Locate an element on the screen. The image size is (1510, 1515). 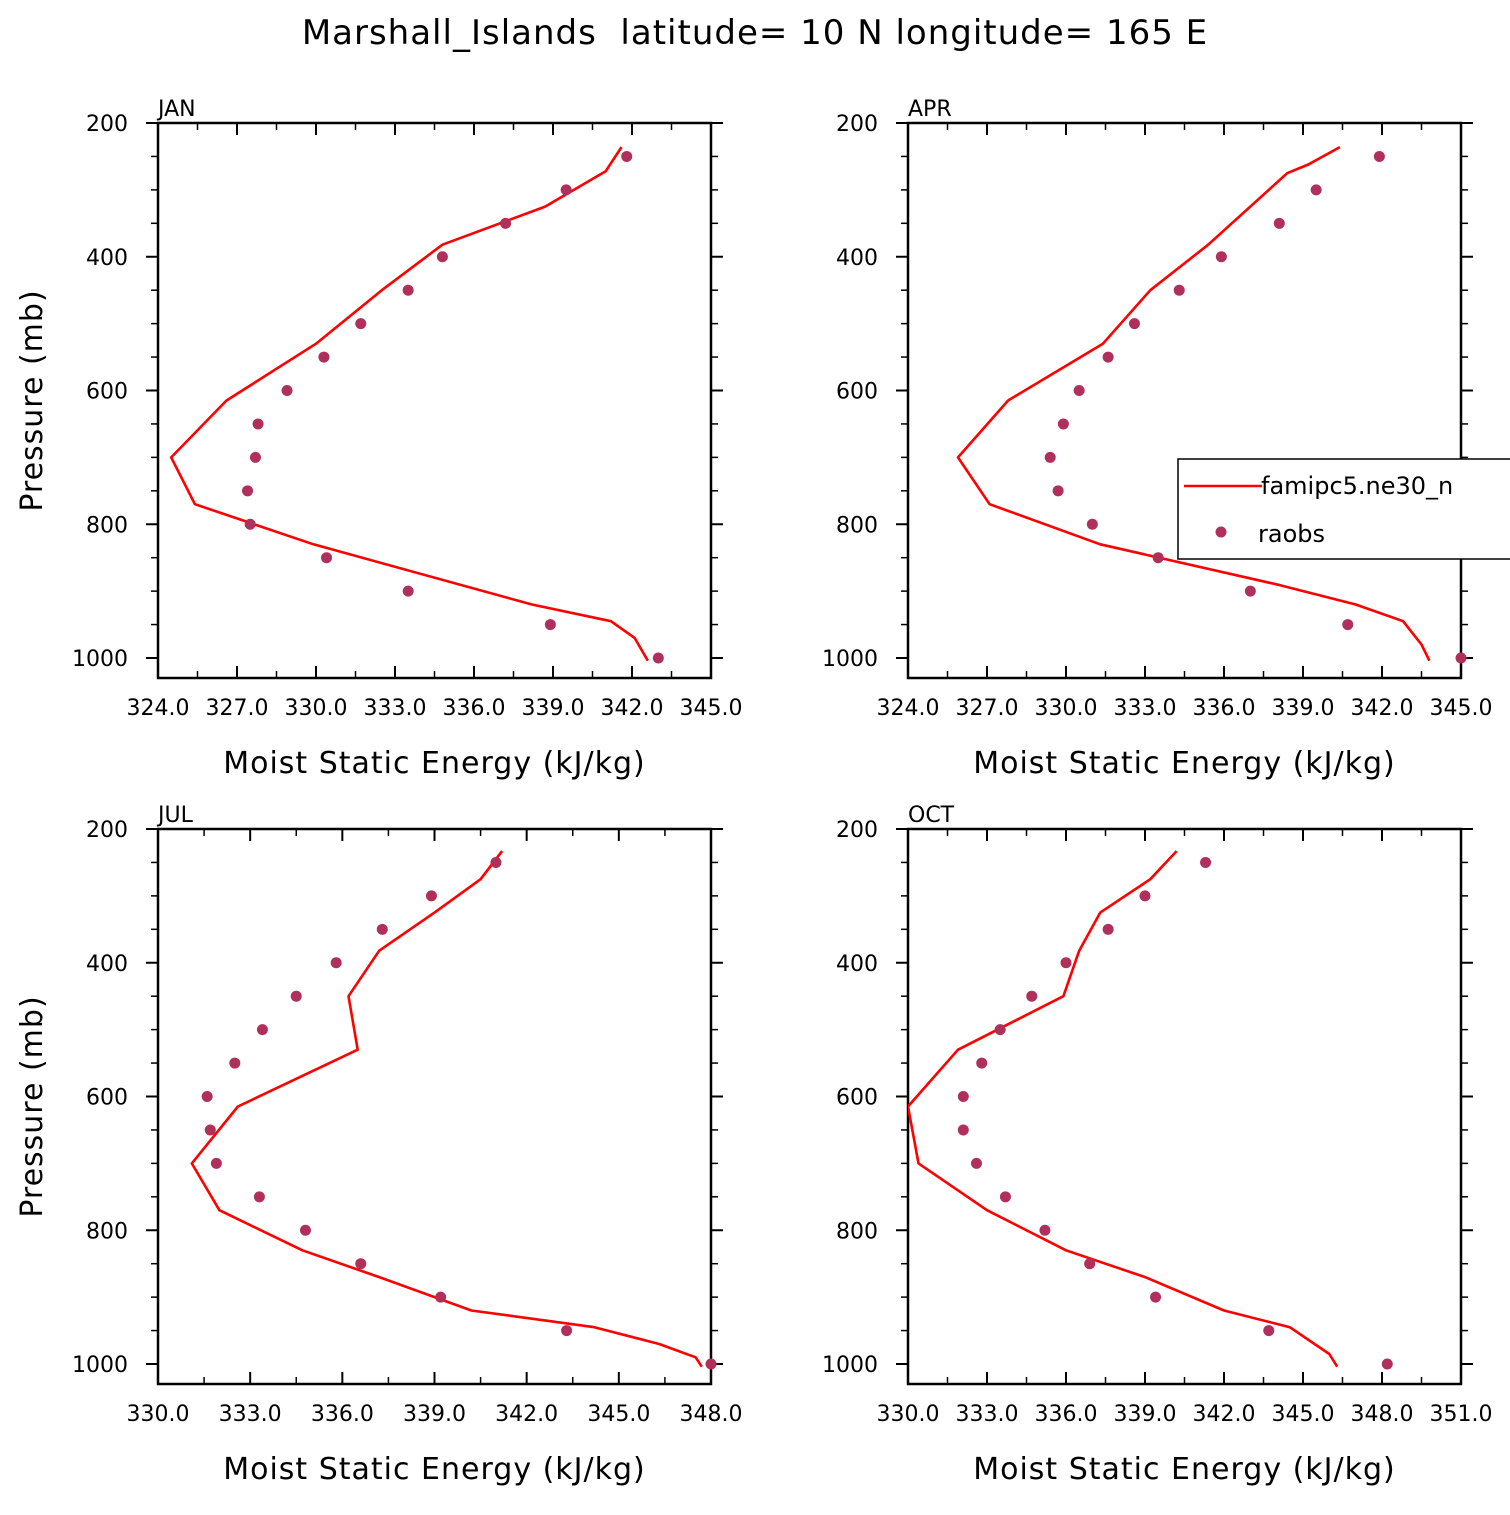
x-tick-label: 348.0 is located at coordinates (1382, 1414).